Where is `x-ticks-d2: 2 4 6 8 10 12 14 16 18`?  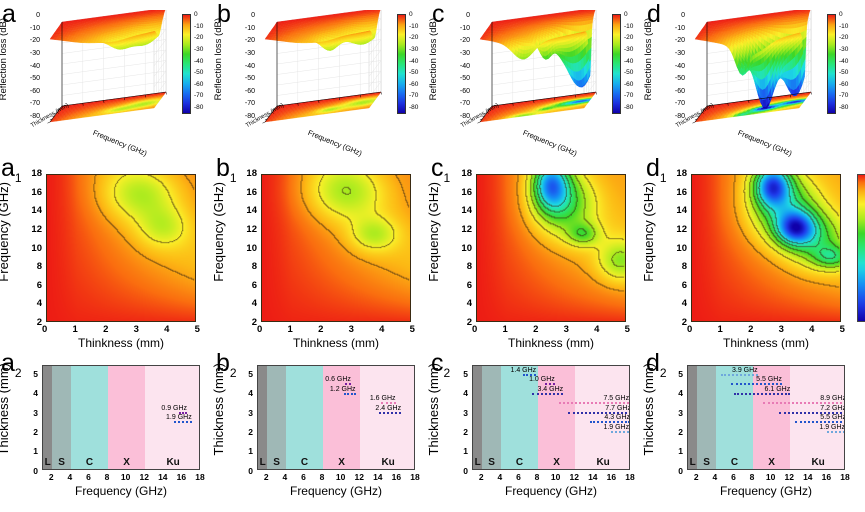 x-ticks-d2: 2 4 6 8 10 12 14 16 18 is located at coordinates (768, 477).